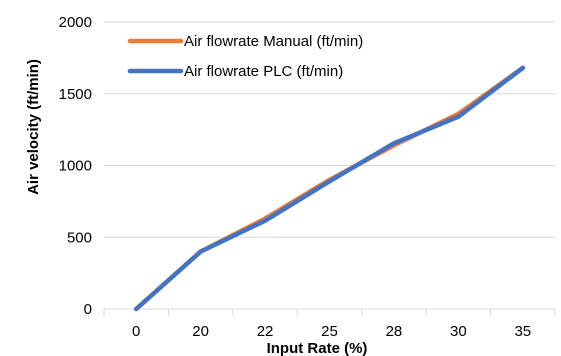 This screenshot has width=561, height=356. Describe the element at coordinates (75, 22) in the screenshot. I see `y-tick-label: 2000` at that location.